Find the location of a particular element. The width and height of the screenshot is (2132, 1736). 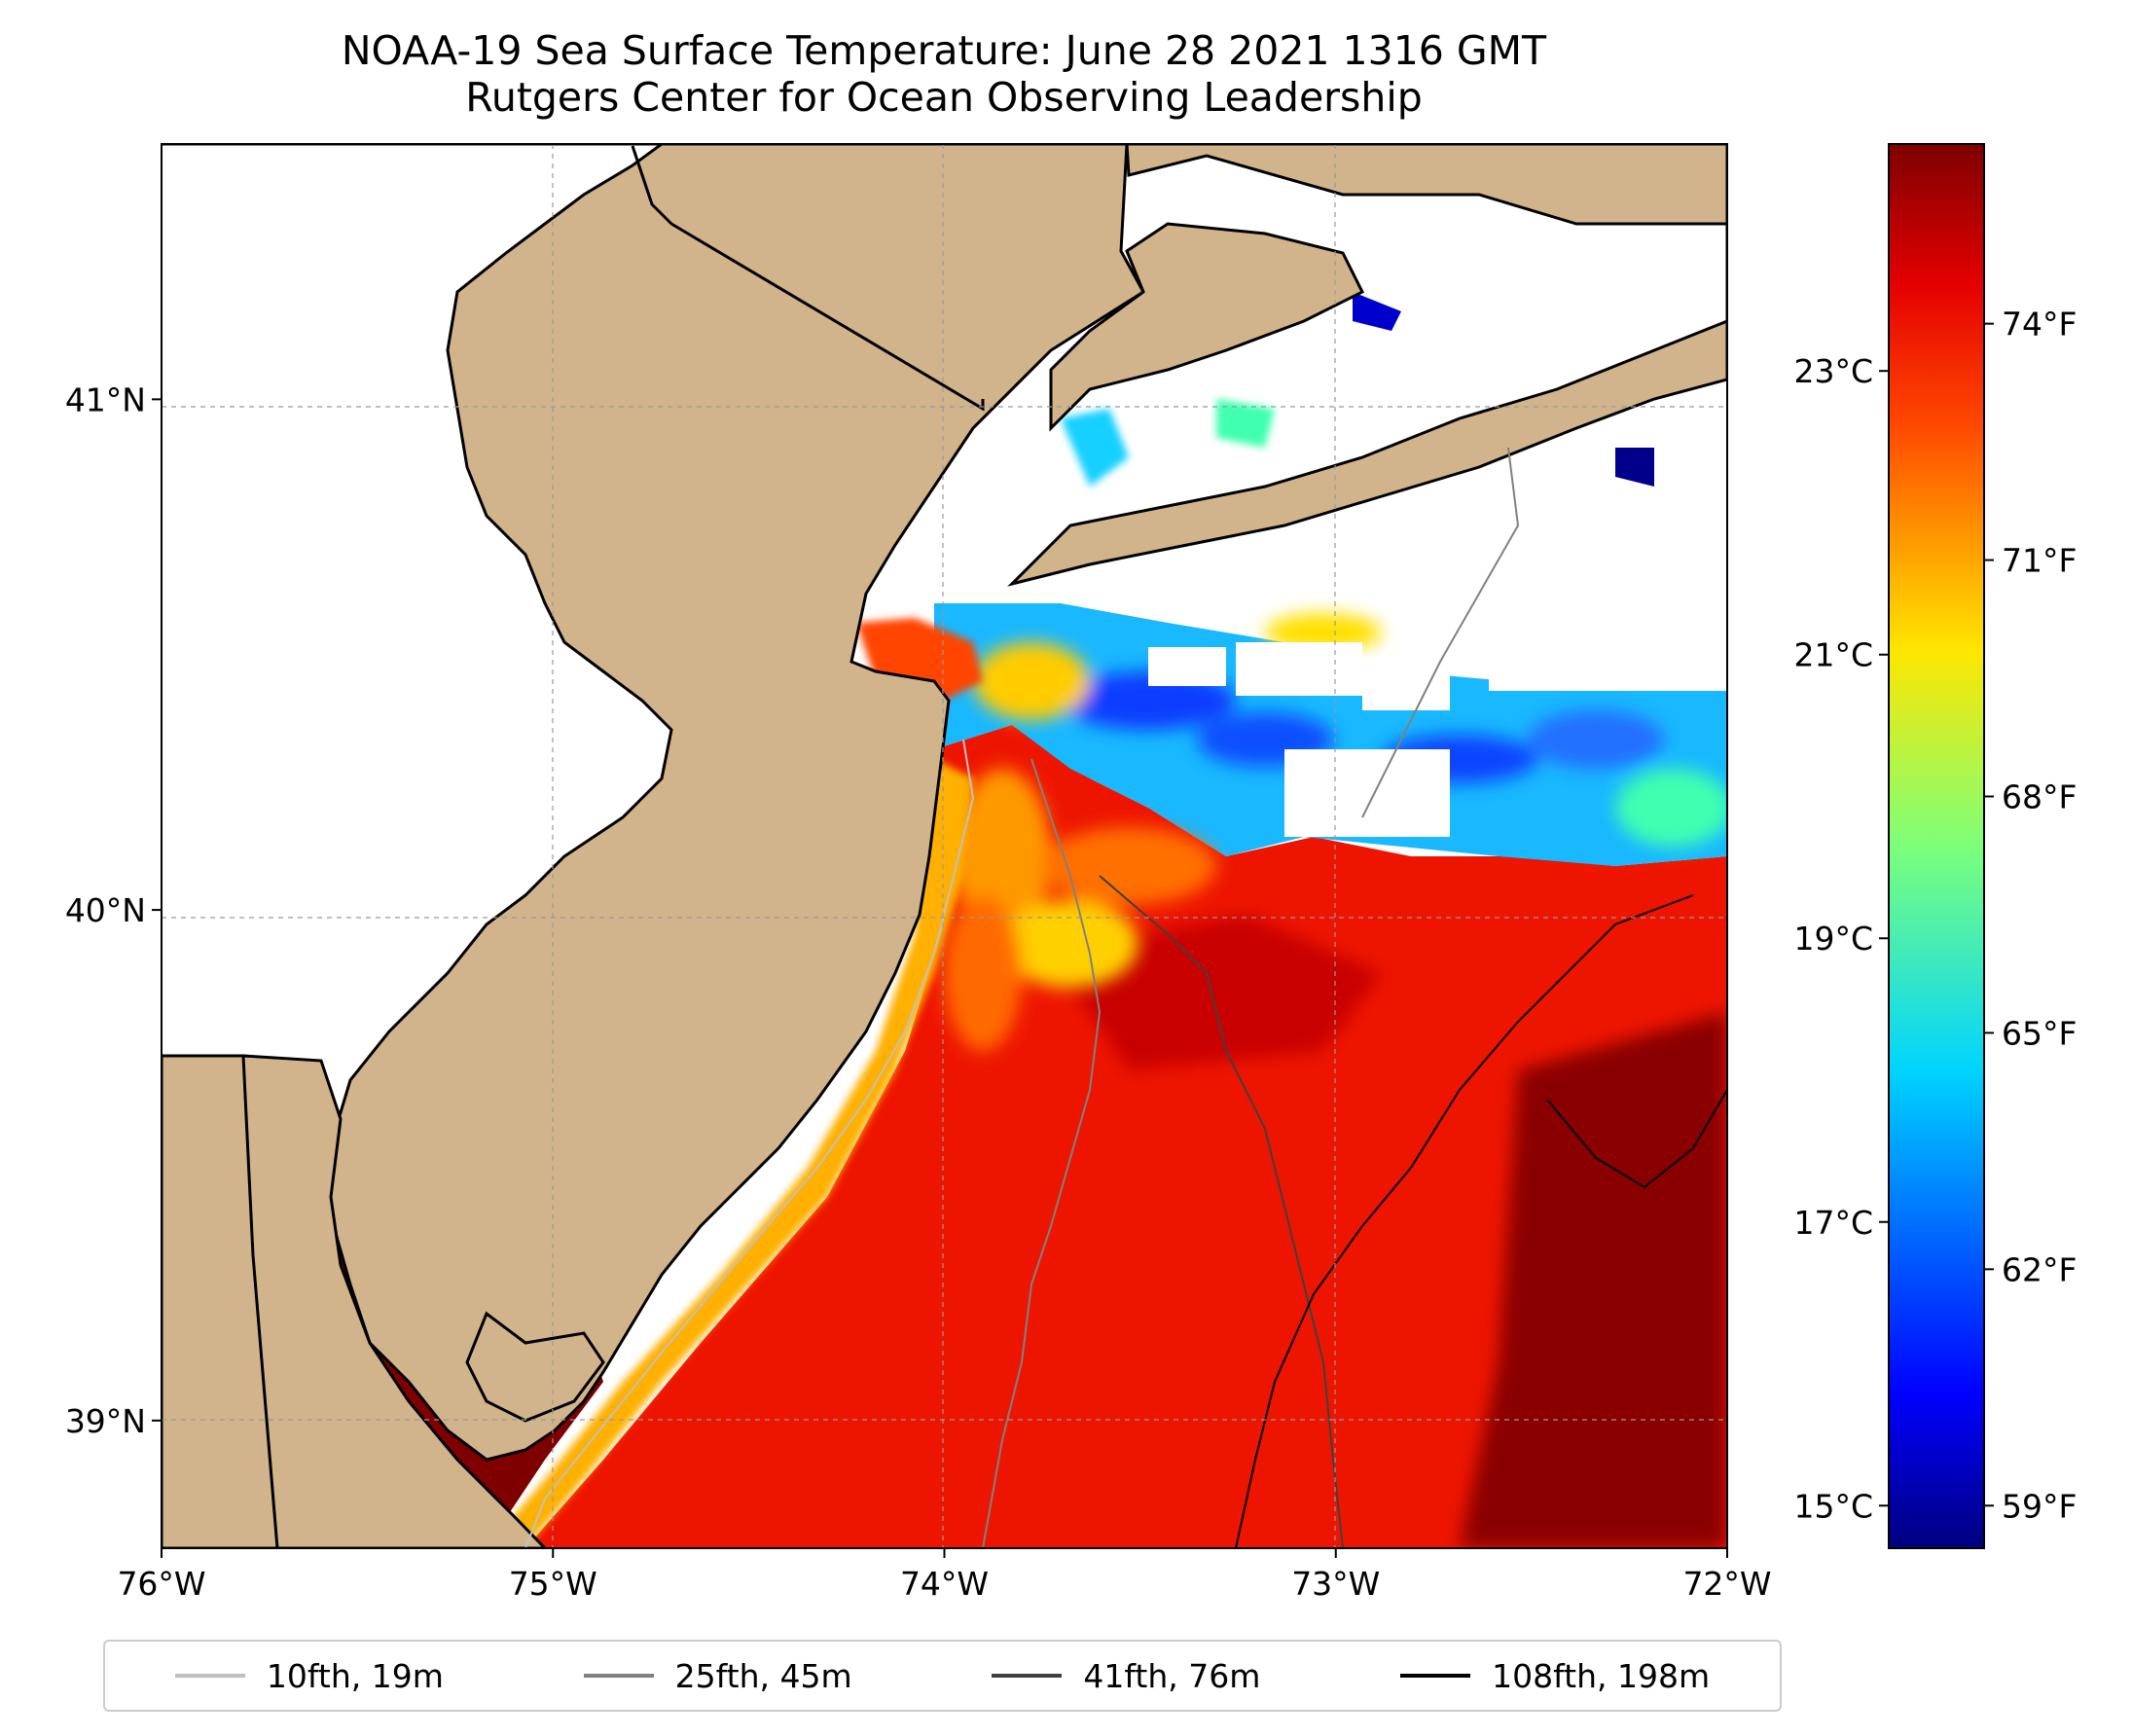

lon-tick-label: 73°W is located at coordinates (1335, 1584).